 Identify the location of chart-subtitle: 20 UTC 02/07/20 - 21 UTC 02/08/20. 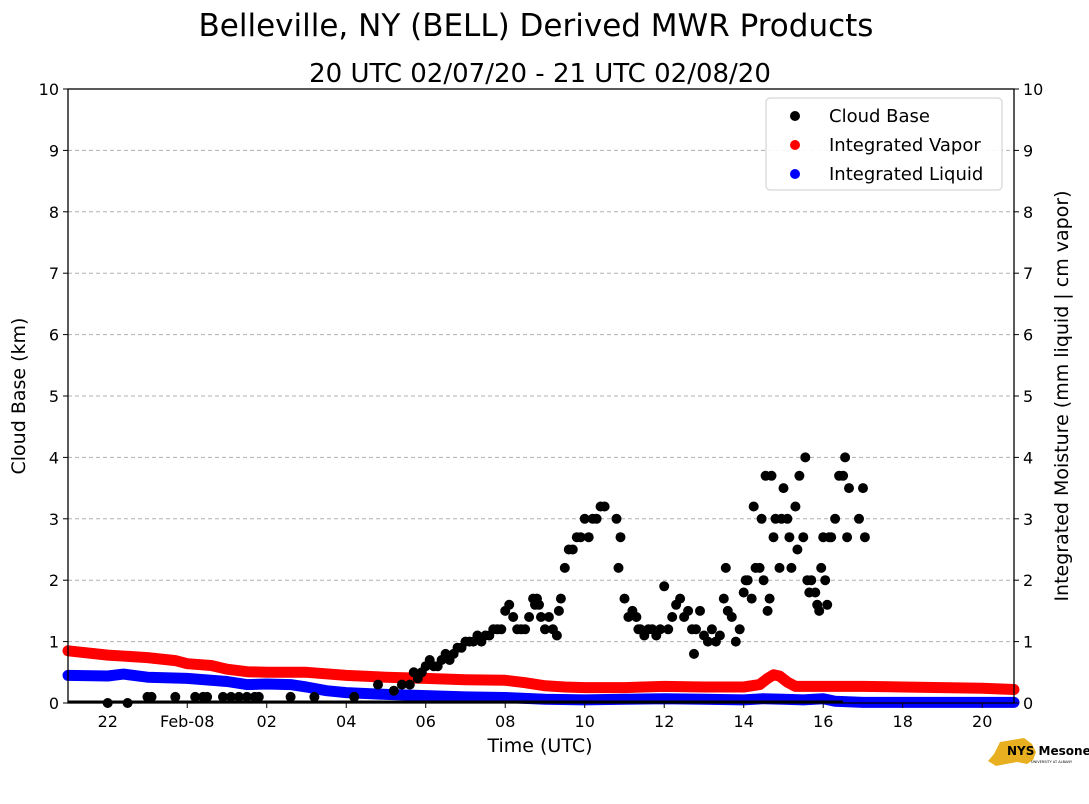
(540, 74).